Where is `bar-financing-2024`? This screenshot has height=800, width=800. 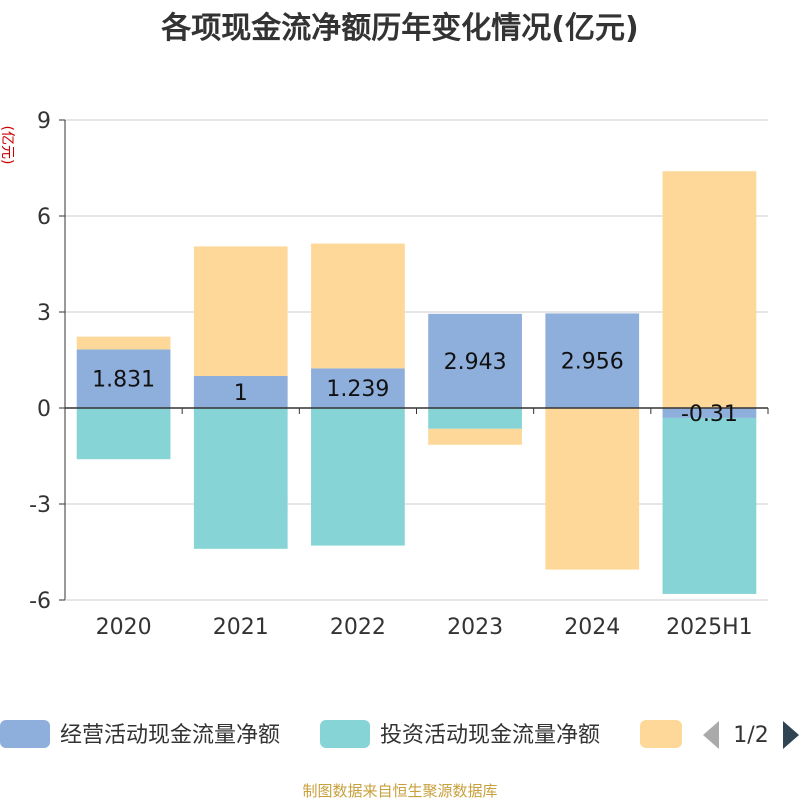 bar-financing-2024 is located at coordinates (592, 489).